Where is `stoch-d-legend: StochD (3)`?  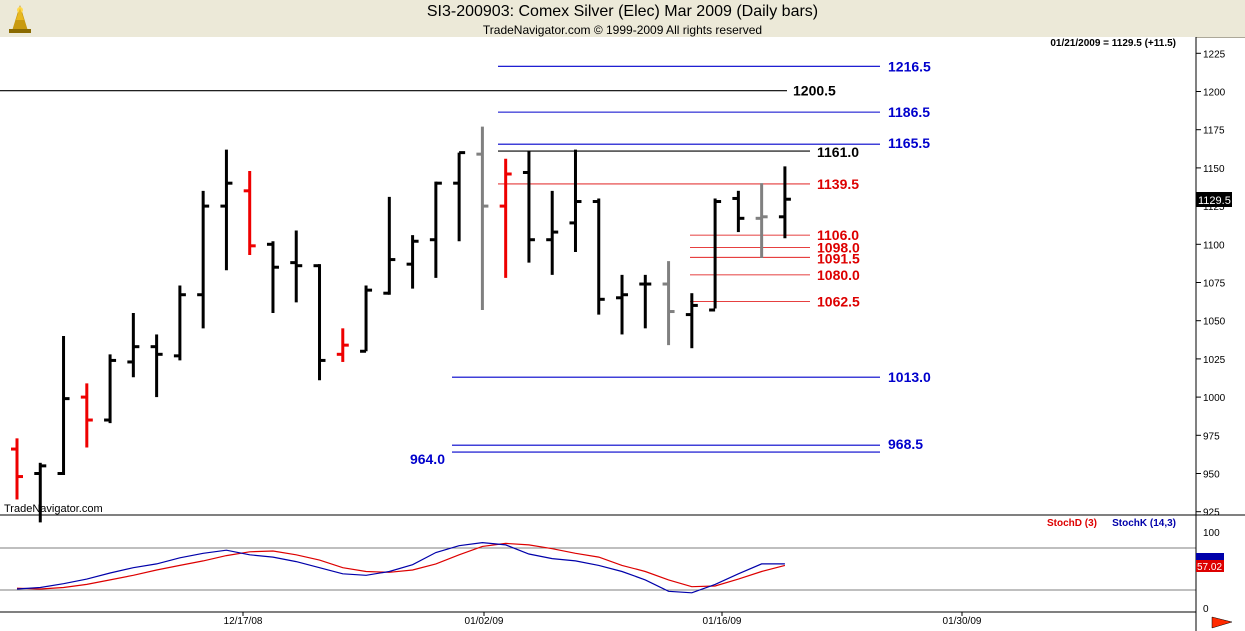 stoch-d-legend: StochD (3) is located at coordinates (1072, 523).